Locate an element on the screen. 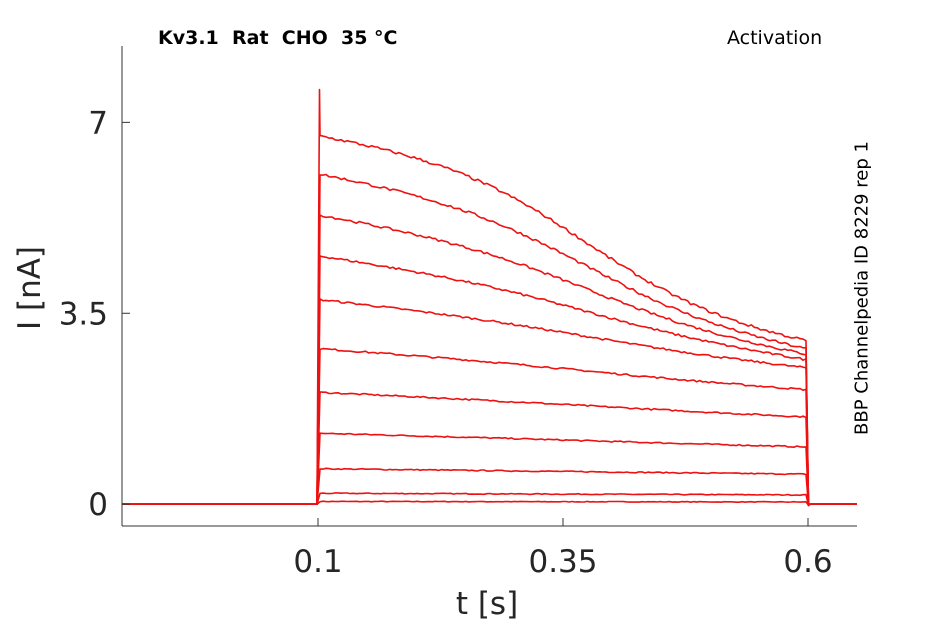  y-ticks: 03.57 is located at coordinates (94, 314).